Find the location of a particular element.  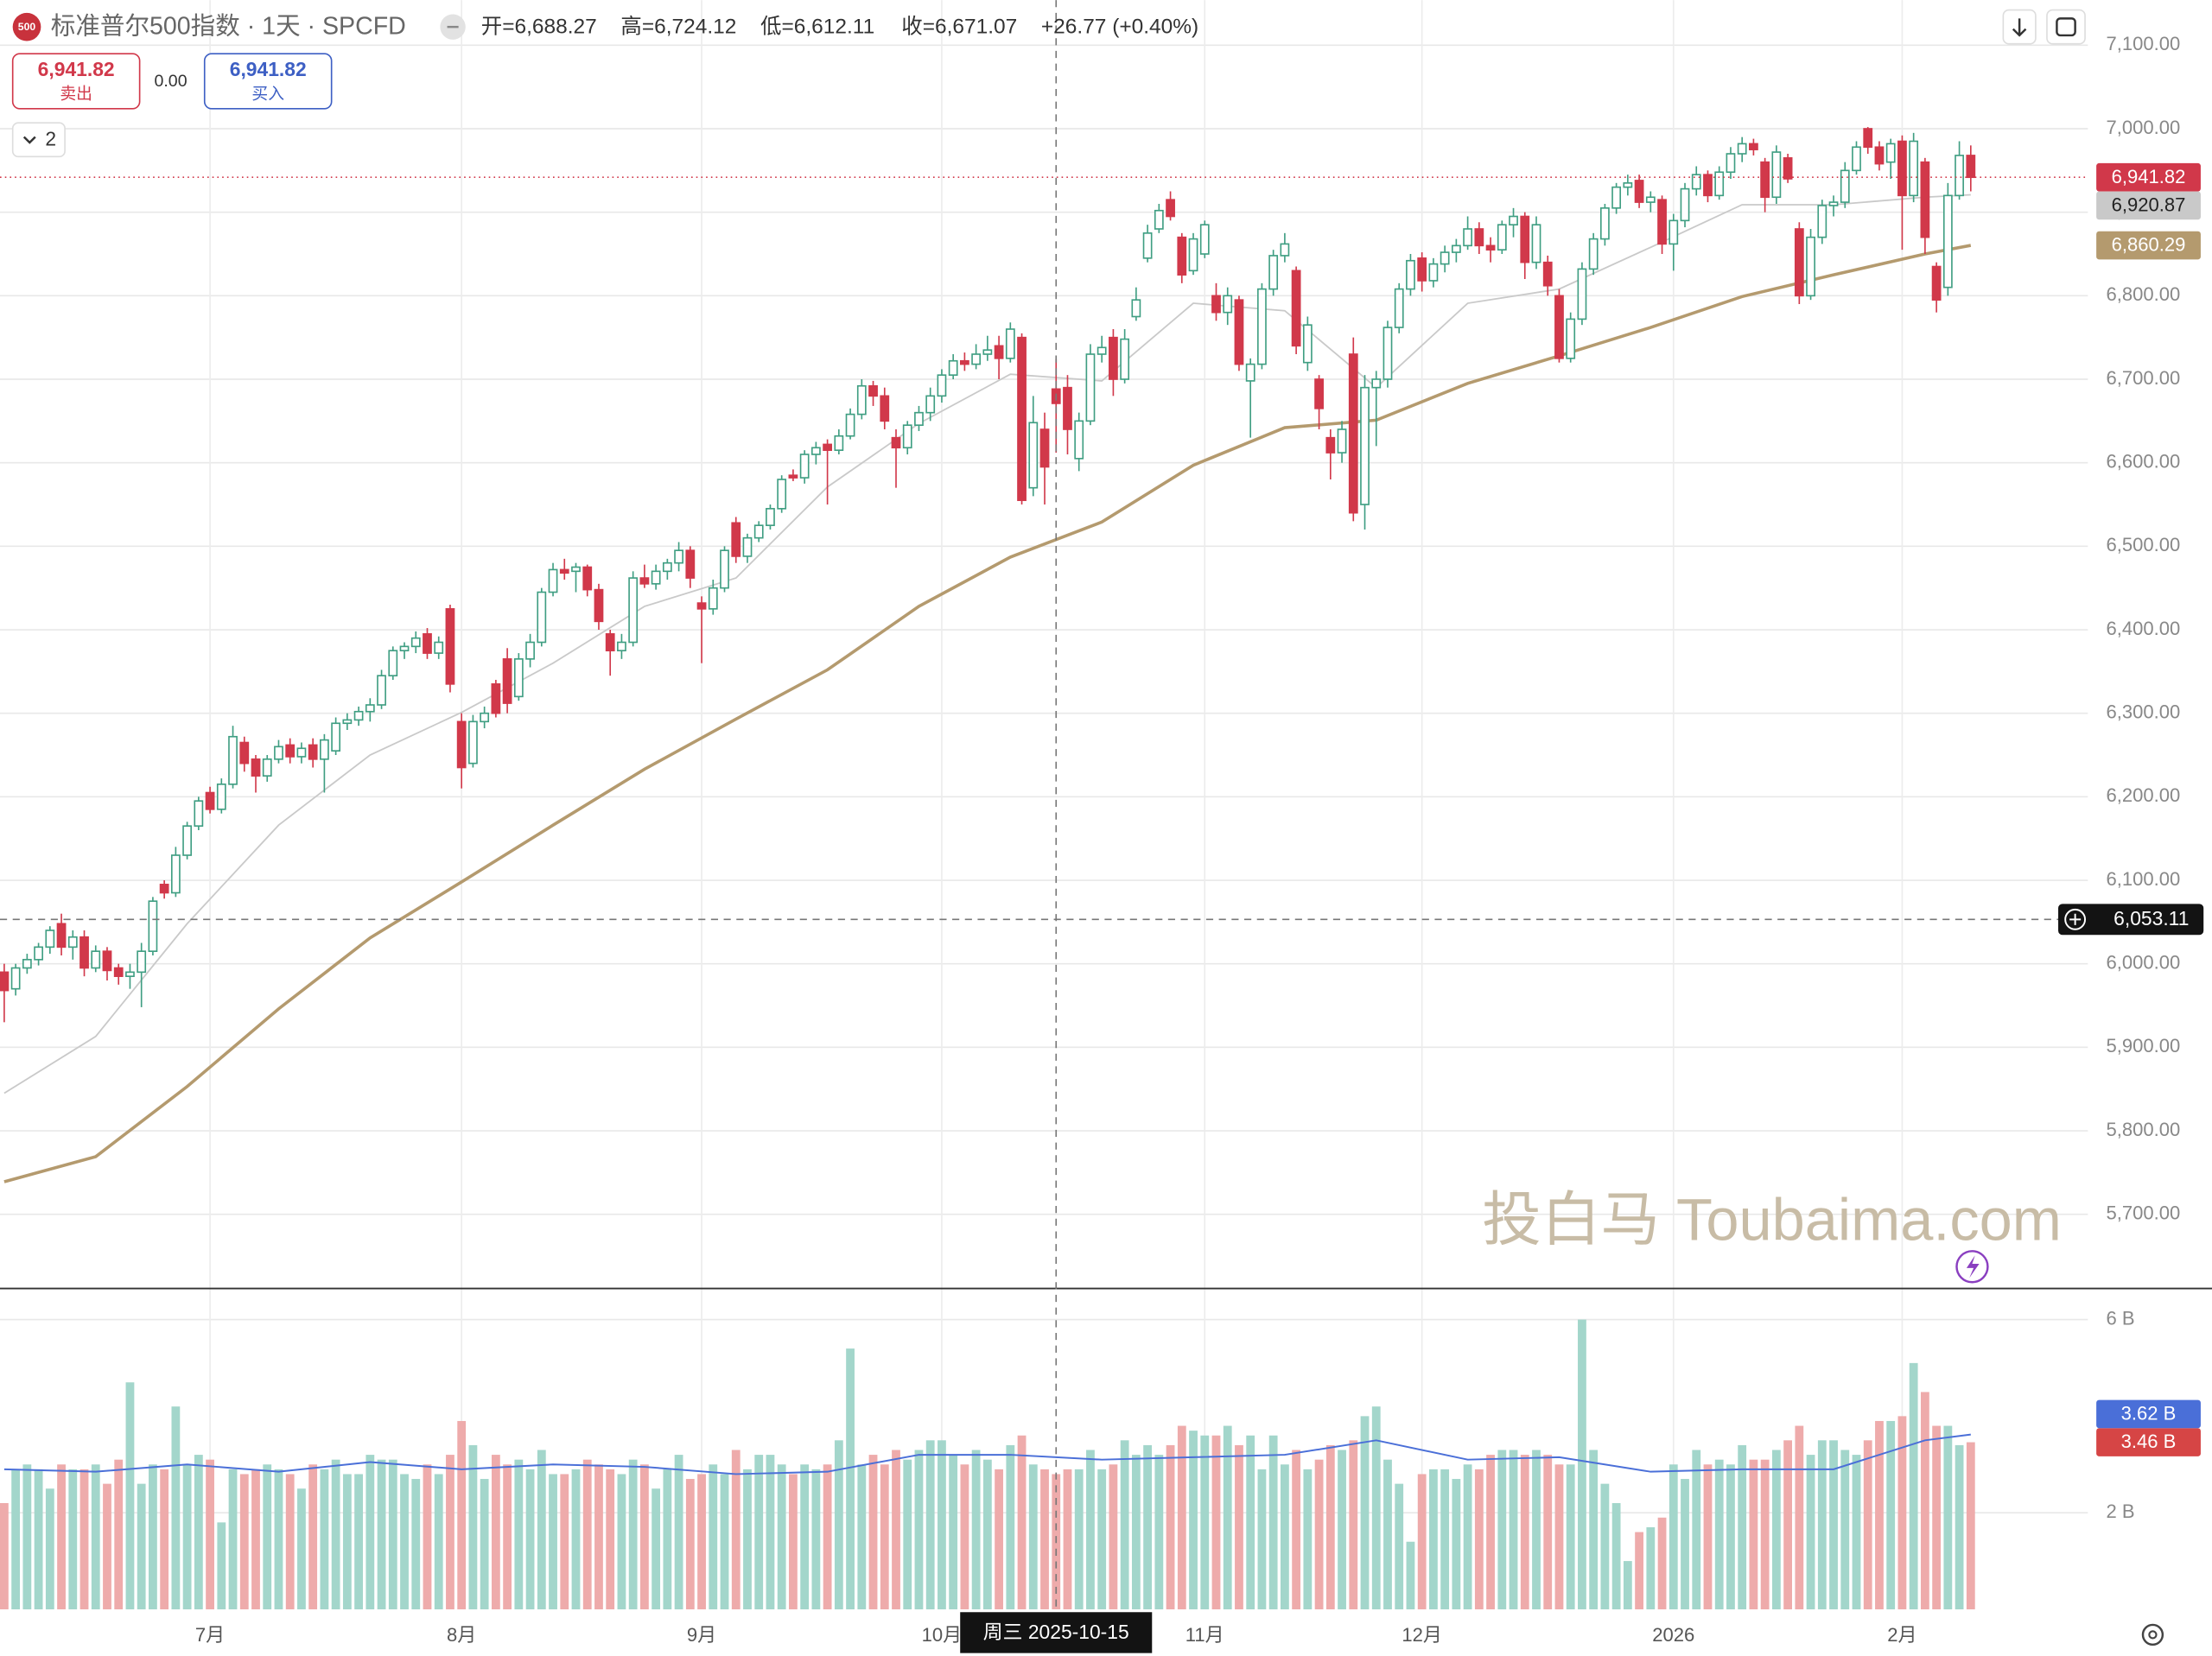

x-tick-label: 12月 is located at coordinates (1422, 1635).